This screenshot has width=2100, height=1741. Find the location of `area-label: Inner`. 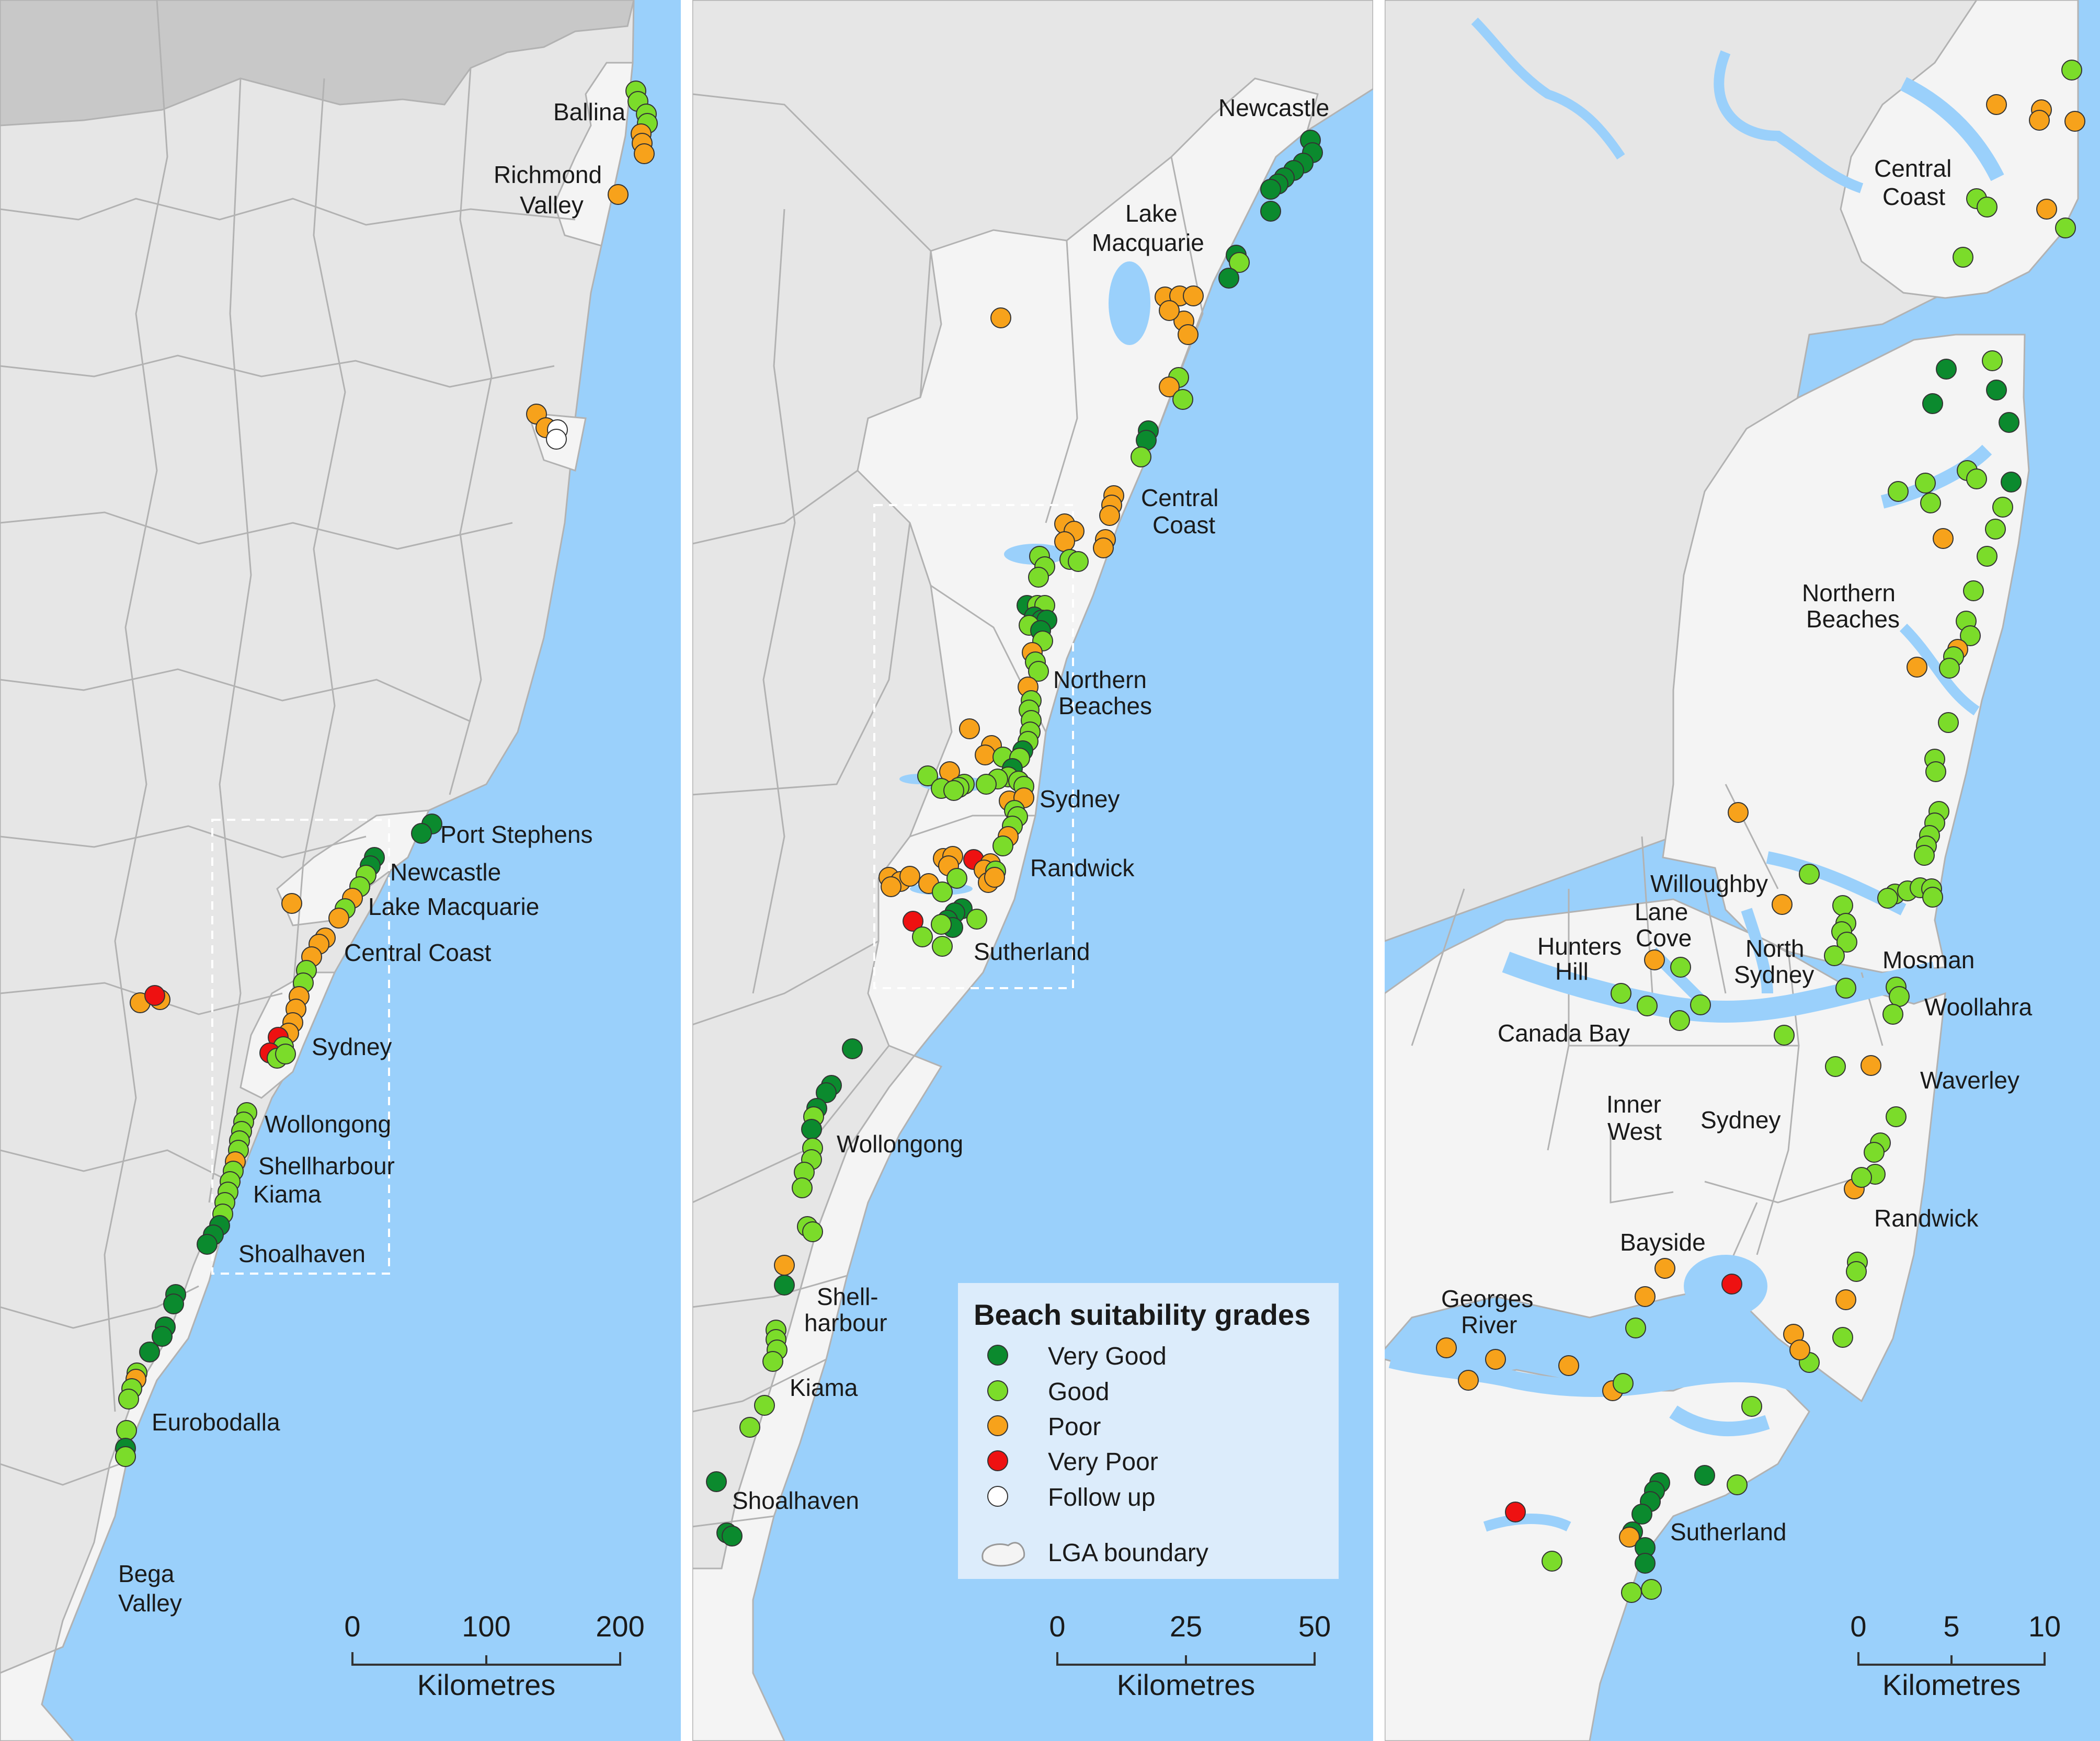

area-label: Inner is located at coordinates (1633, 1104).